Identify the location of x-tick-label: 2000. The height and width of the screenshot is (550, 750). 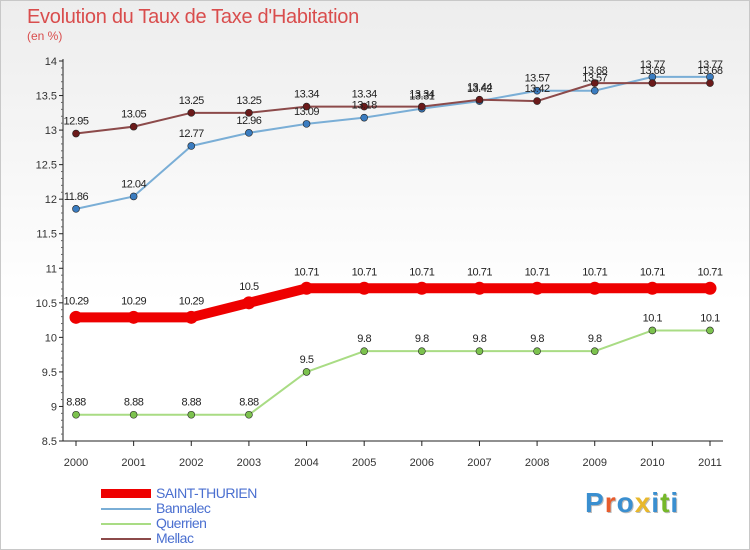
(76, 463).